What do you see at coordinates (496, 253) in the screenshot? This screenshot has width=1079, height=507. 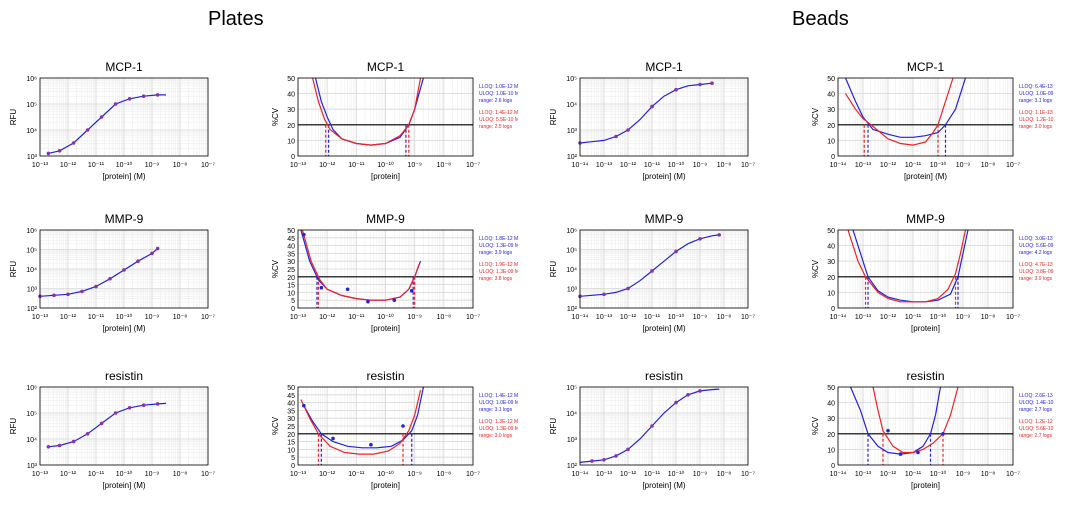 I see `loq-annotation: range: 3.9 logs` at bounding box center [496, 253].